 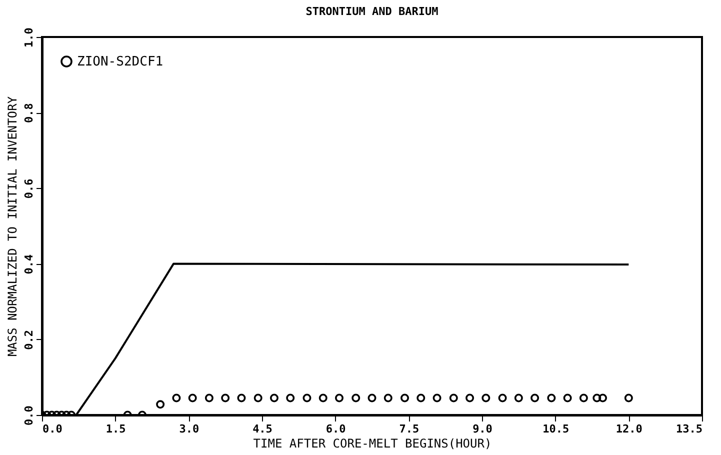 I want to click on x-tick-label: 7.5, so click(x=409, y=429).